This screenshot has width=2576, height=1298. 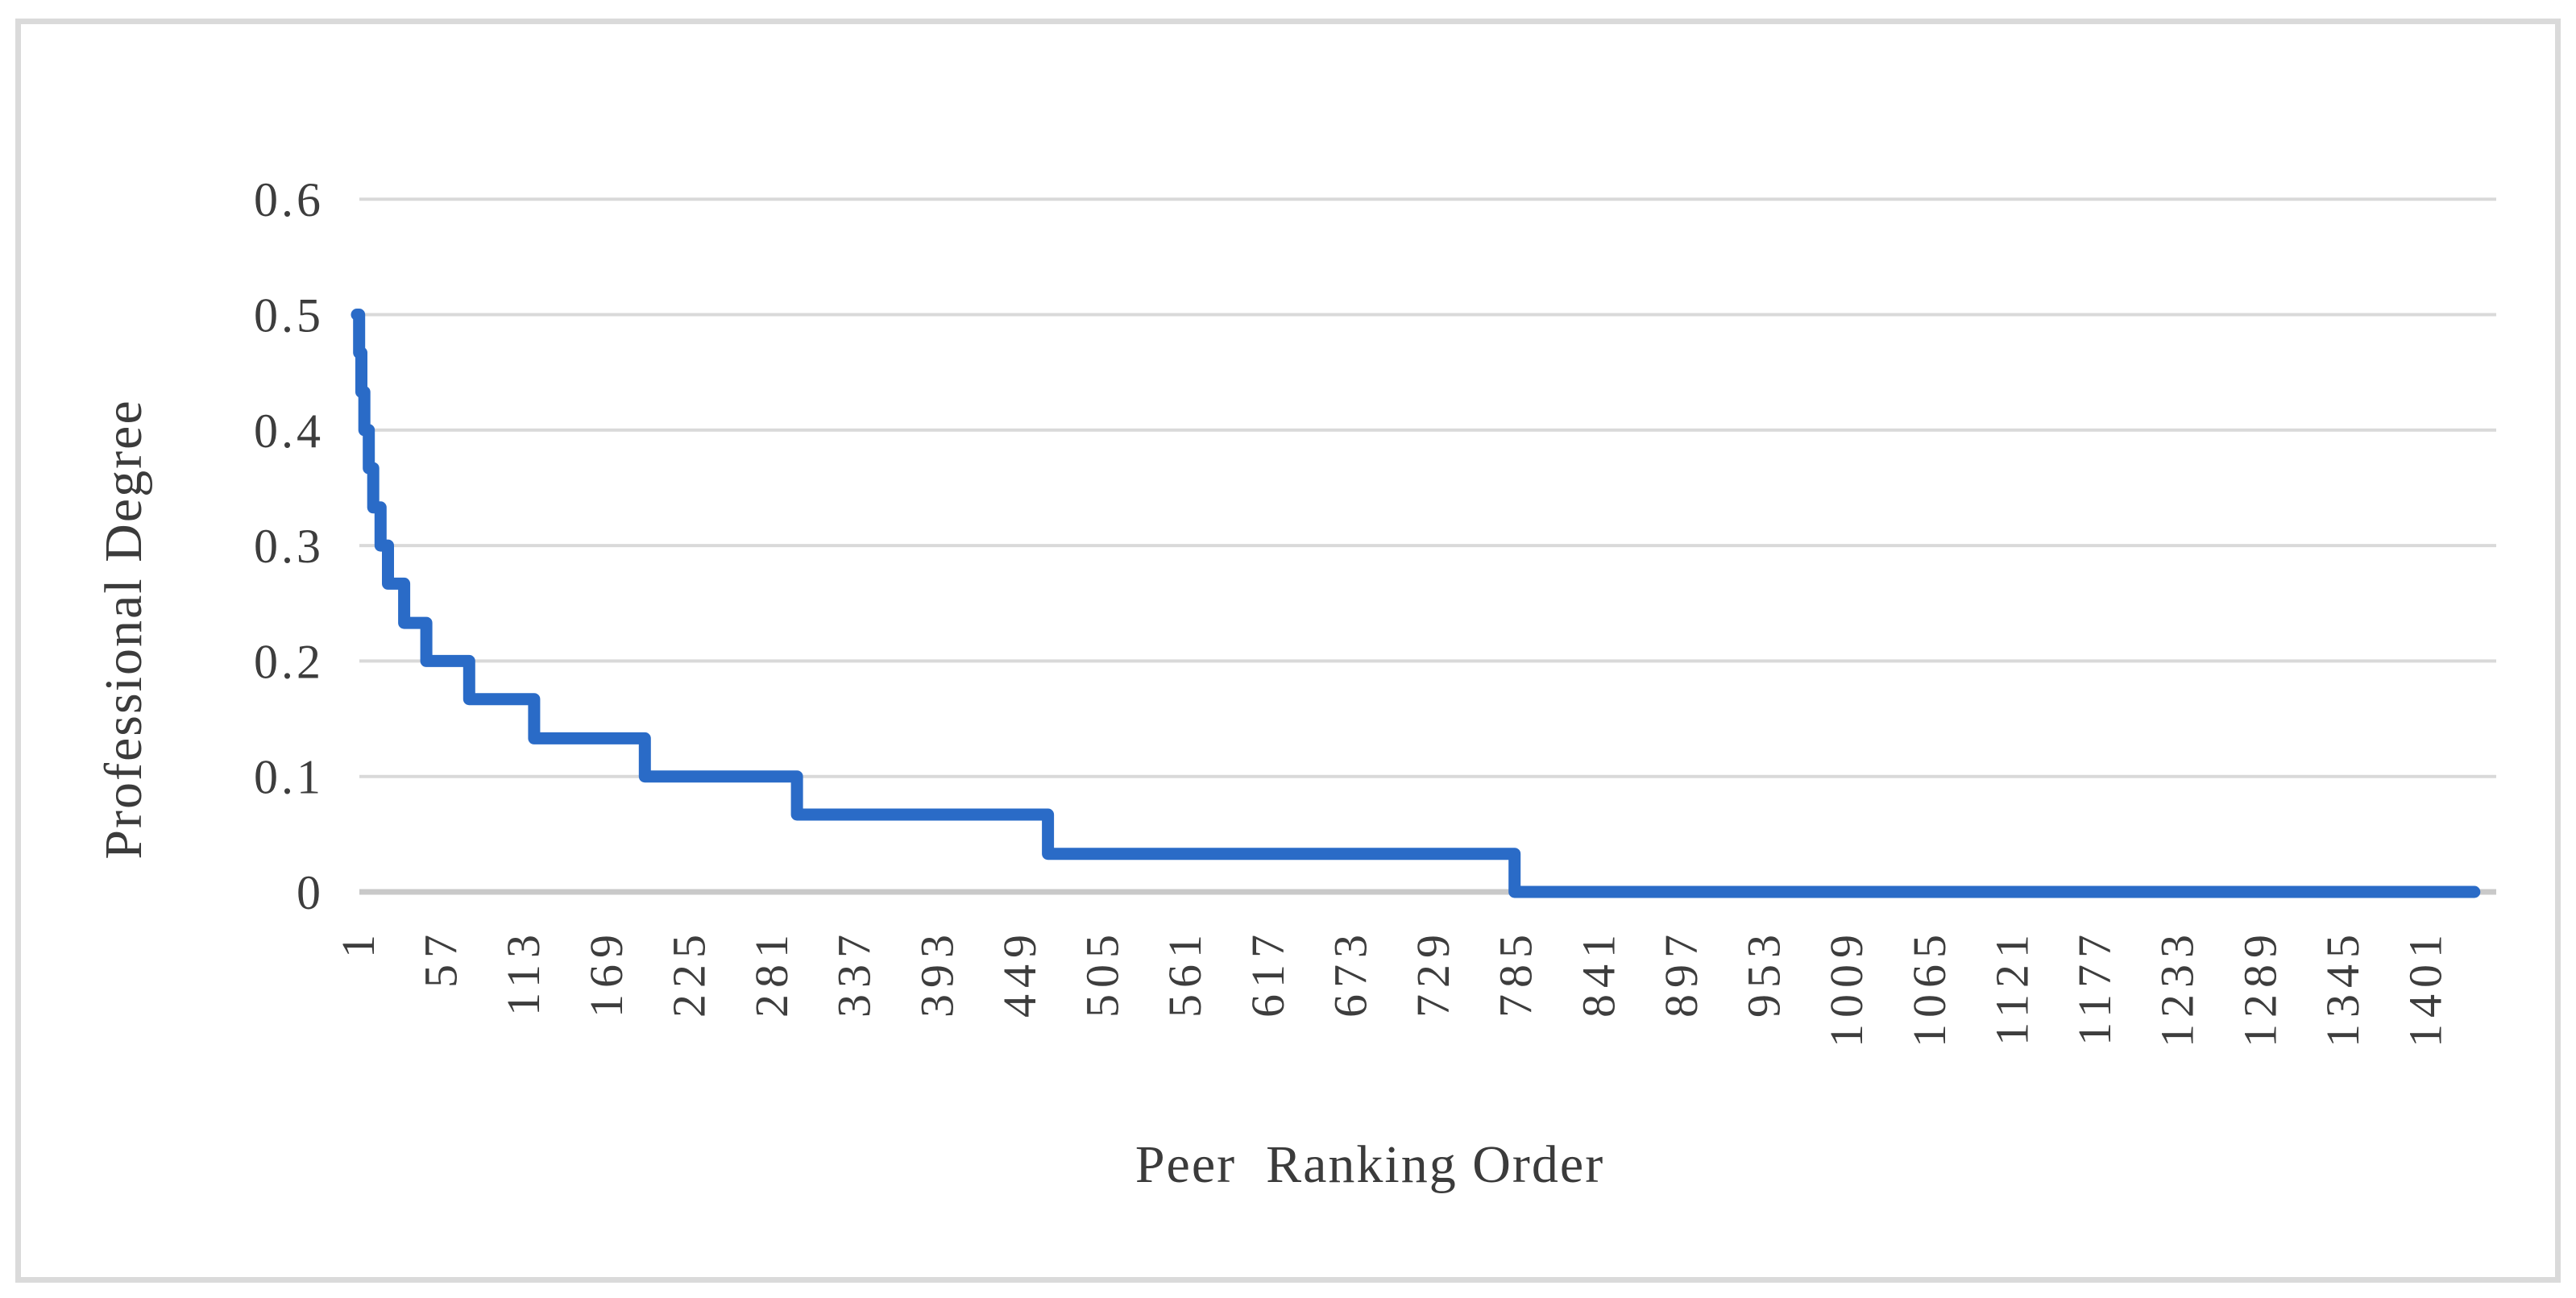 What do you see at coordinates (771, 973) in the screenshot?
I see `x-tick-label: 281` at bounding box center [771, 973].